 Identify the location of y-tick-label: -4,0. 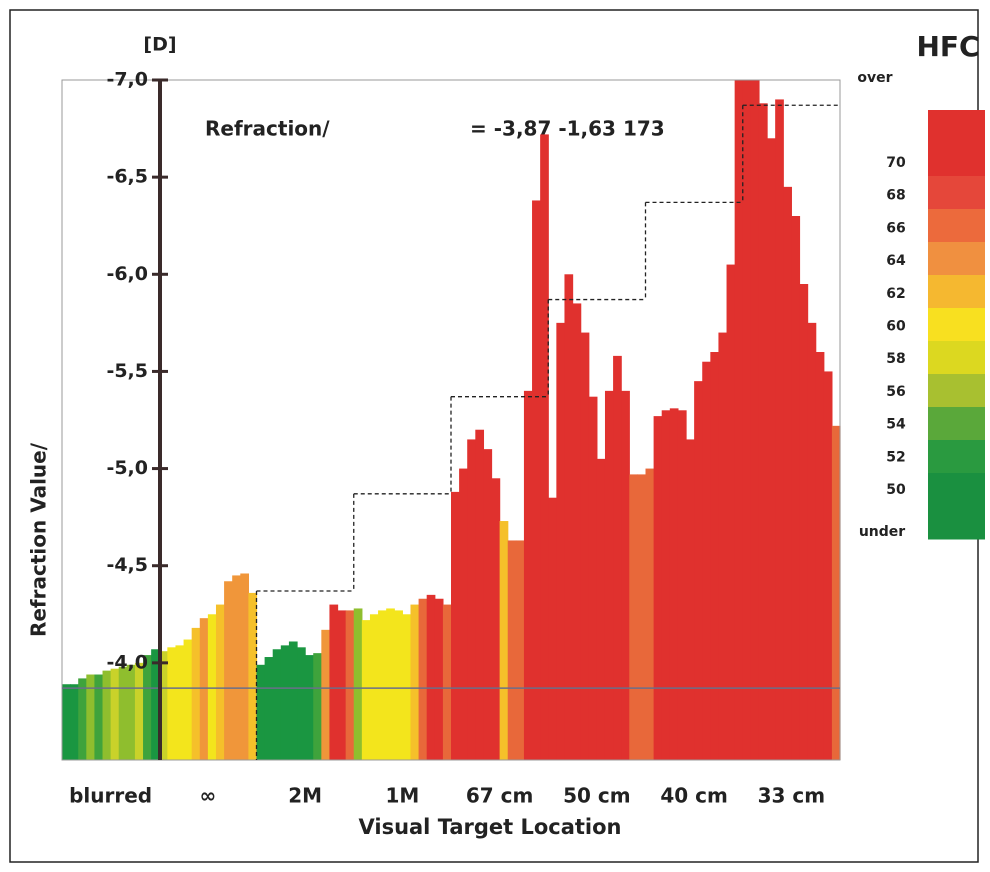
(127, 662).